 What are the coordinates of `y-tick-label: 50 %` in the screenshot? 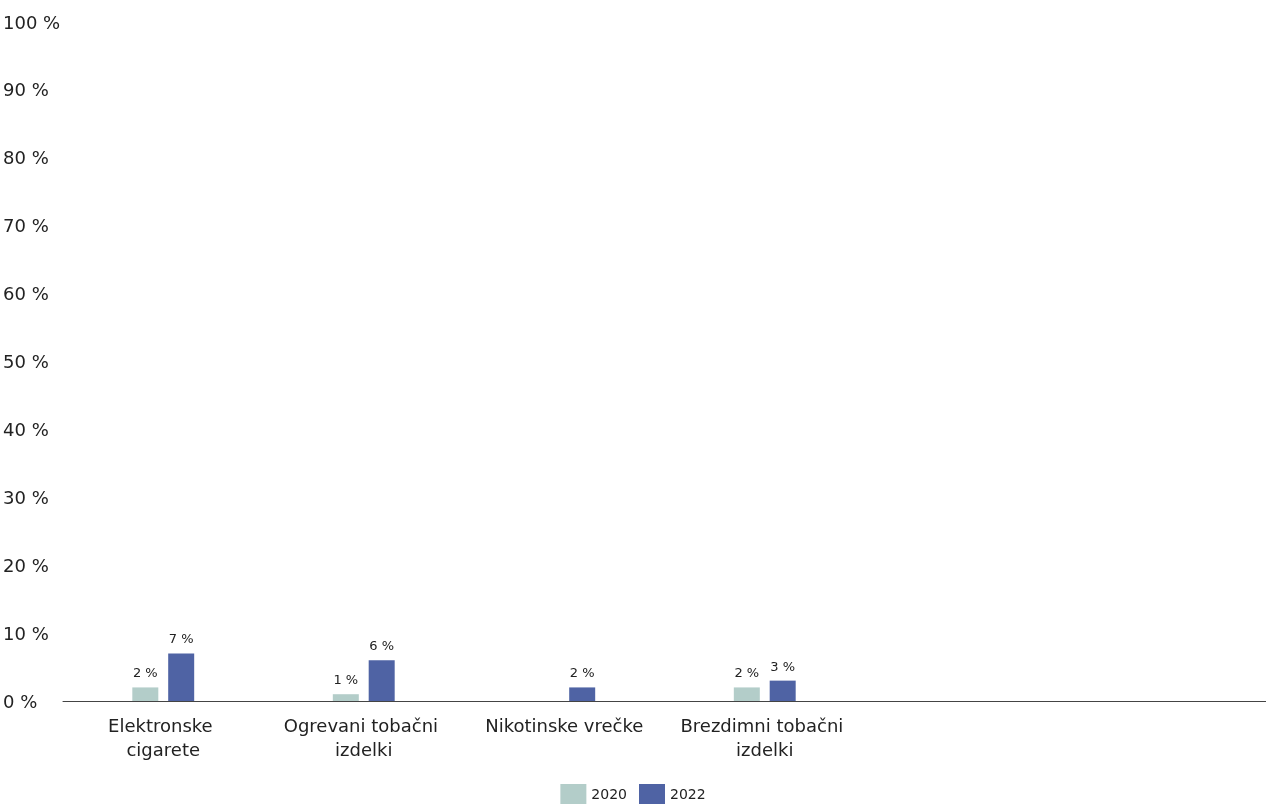 It's located at (26, 361).